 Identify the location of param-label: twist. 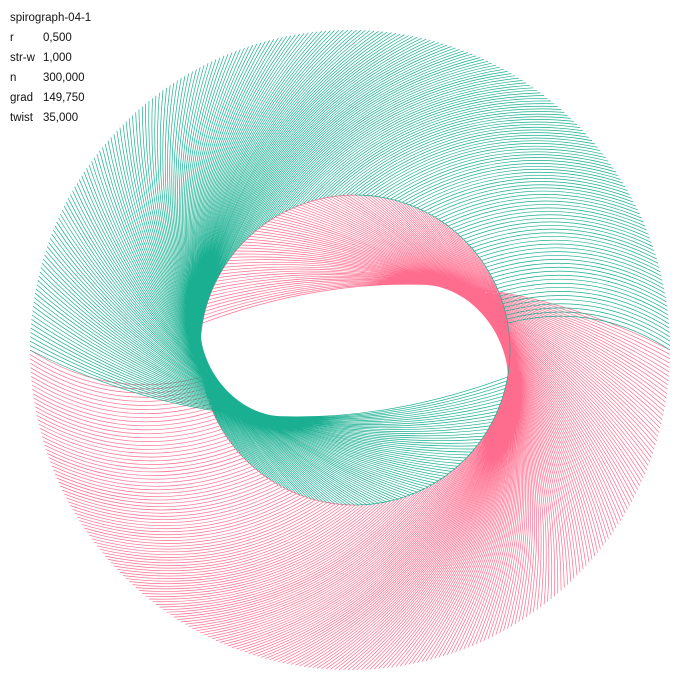
(21, 118).